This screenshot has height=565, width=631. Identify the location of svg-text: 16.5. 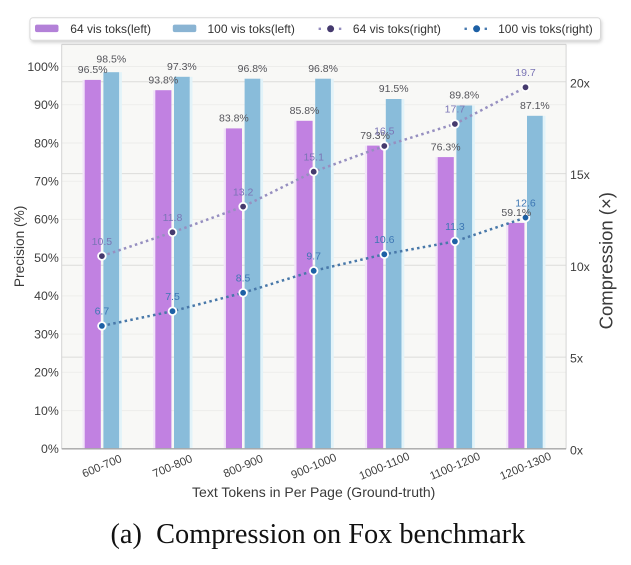
(384, 132).